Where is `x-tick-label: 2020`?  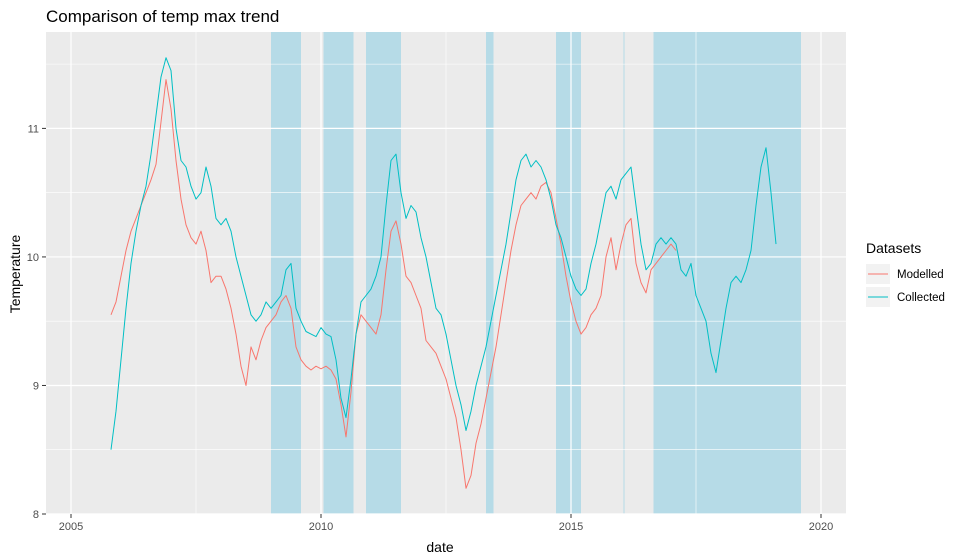
x-tick-label: 2020 is located at coordinates (821, 527).